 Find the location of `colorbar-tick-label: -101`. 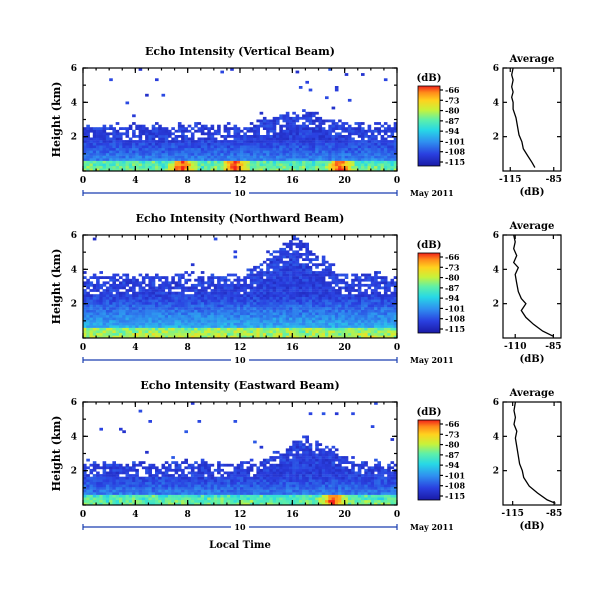

colorbar-tick-label: -101 is located at coordinates (455, 141).